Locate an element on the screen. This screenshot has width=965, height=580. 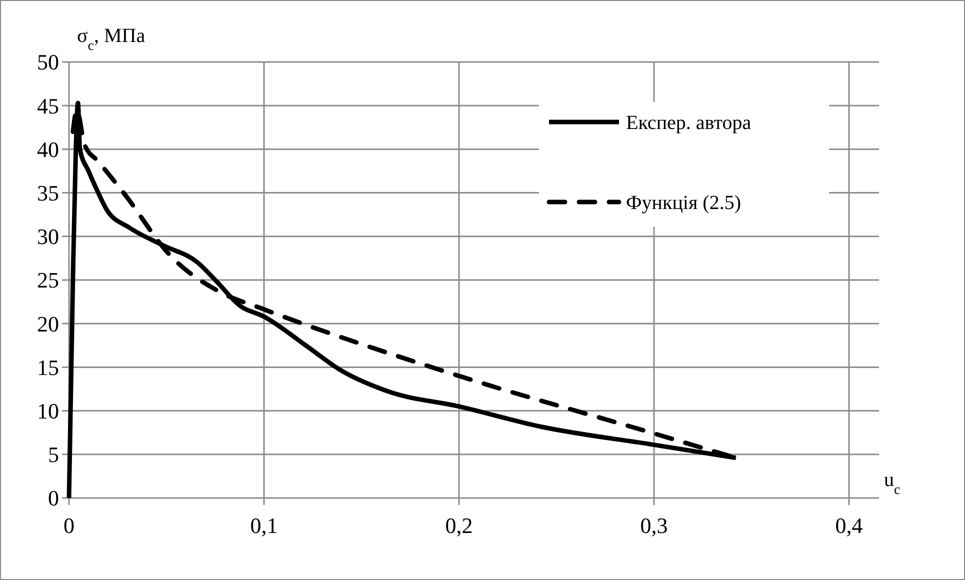
y-tick-label: 30 is located at coordinates (48, 237).